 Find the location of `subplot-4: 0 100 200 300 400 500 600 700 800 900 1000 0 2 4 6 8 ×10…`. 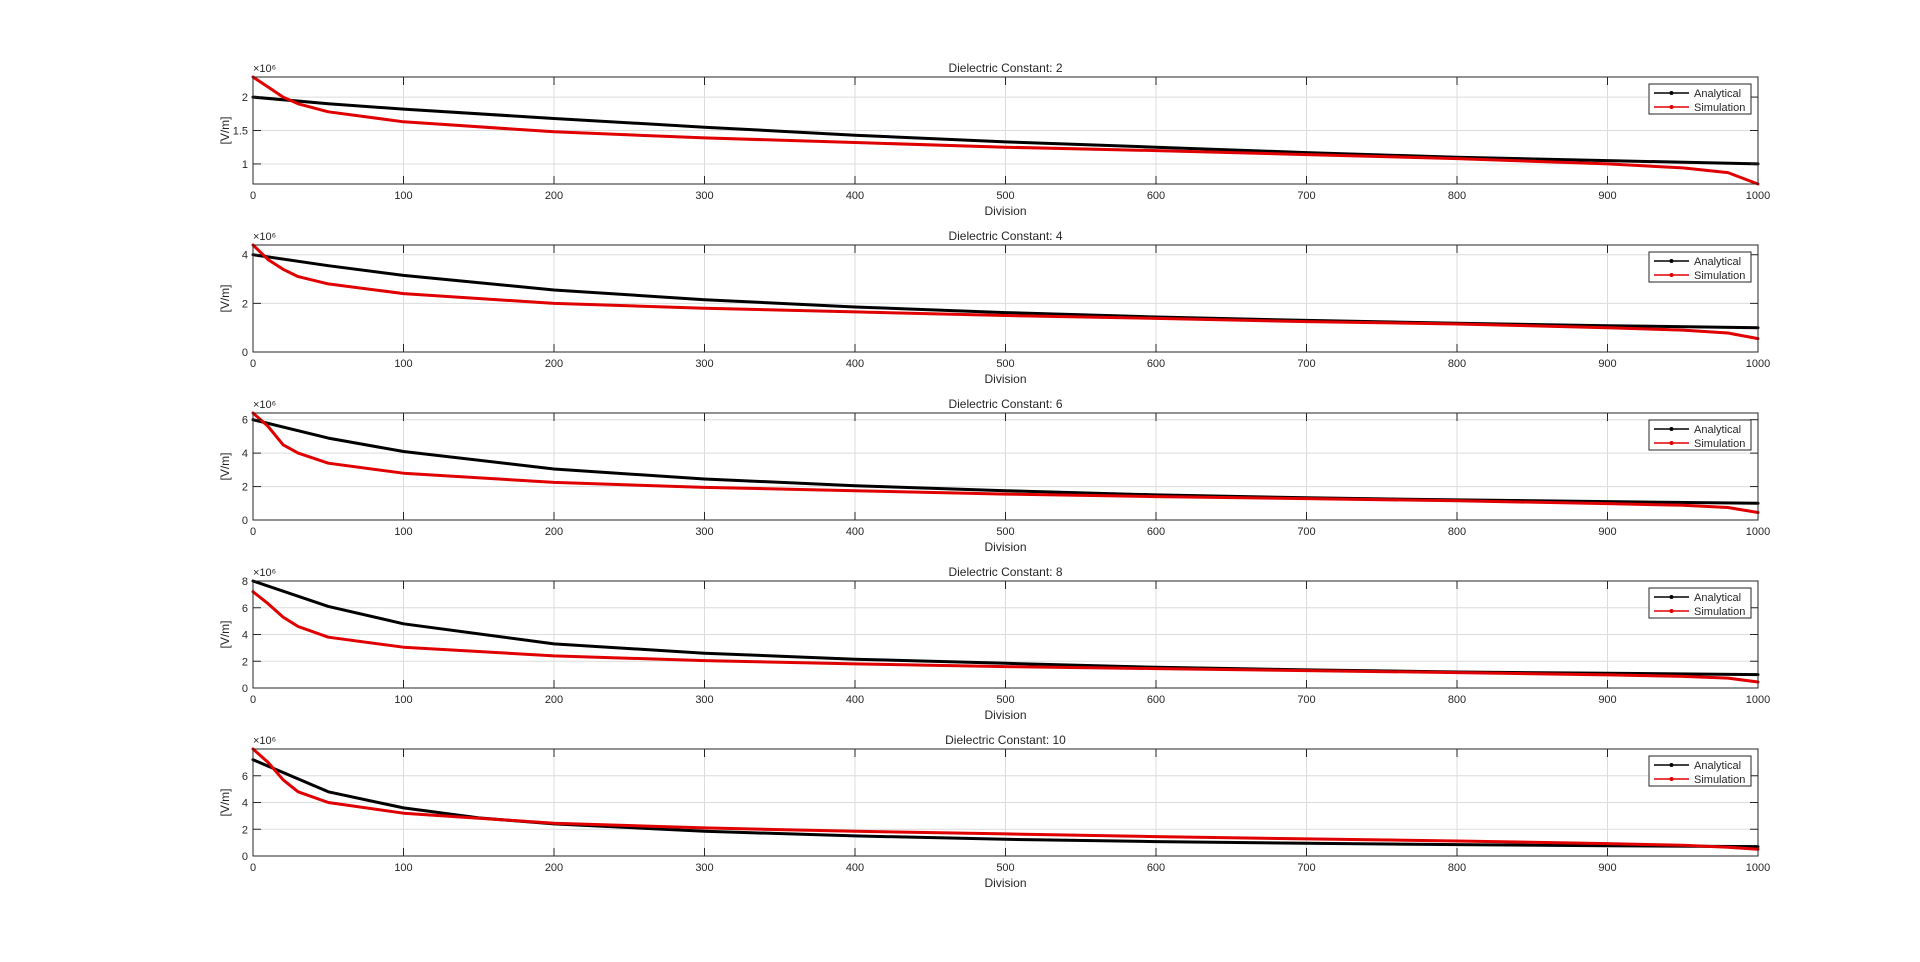

subplot-4: 0 100 200 300 400 500 600 700 800 900 1000 0 2 4 6 8 ×10… is located at coordinates (994, 643).